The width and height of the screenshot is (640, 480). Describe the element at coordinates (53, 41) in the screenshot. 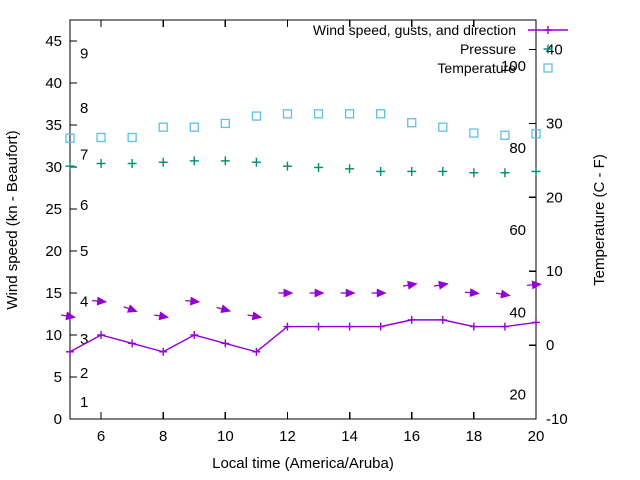

I see `left-tick-label: 45` at that location.